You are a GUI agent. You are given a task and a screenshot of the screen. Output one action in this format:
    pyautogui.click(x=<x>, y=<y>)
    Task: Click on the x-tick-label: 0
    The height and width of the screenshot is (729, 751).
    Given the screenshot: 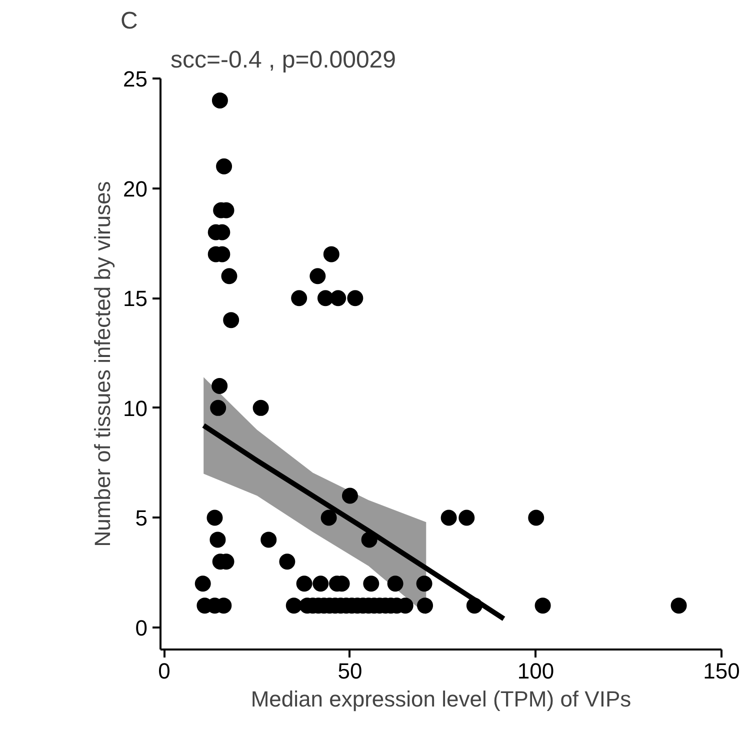 What is the action you would take?
    pyautogui.click(x=164, y=671)
    